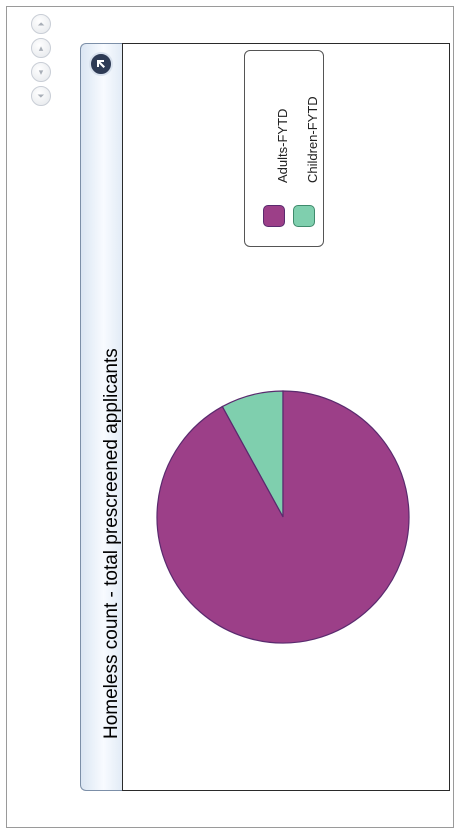 The height and width of the screenshot is (836, 463). I want to click on legend-label-adults: Adults-FYTD, so click(282, 145).